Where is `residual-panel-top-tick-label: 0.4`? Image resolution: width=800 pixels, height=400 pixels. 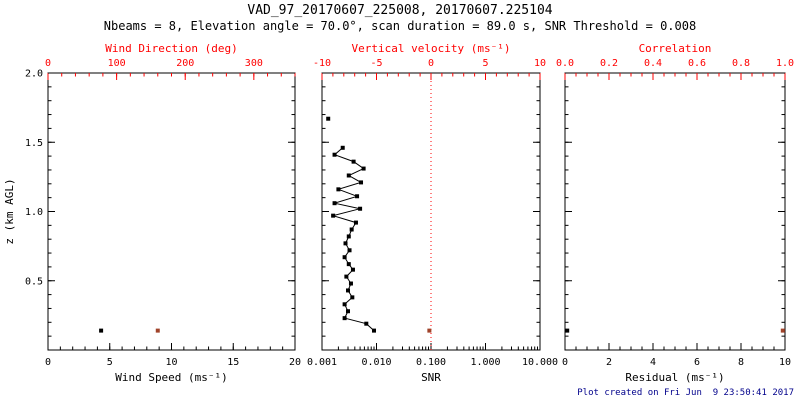
residual-panel-top-tick-label: 0.4 is located at coordinates (653, 63).